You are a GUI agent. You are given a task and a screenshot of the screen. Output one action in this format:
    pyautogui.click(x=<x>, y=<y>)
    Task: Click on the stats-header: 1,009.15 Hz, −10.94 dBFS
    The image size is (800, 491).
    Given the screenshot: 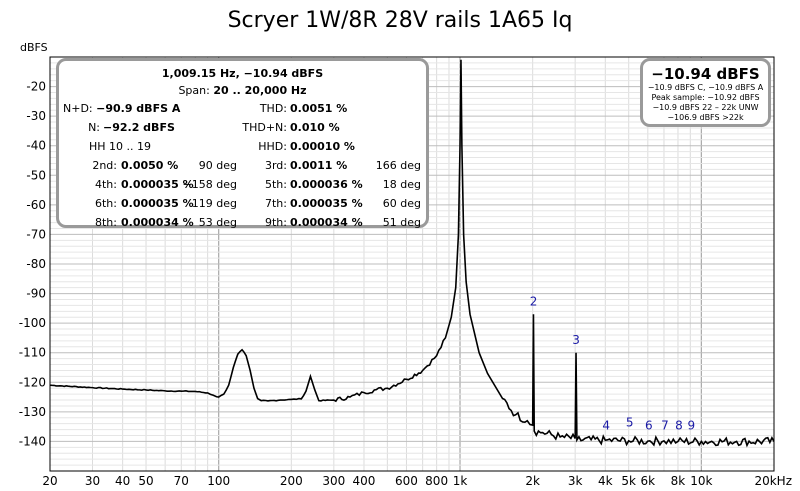 What is the action you would take?
    pyautogui.click(x=242, y=73)
    